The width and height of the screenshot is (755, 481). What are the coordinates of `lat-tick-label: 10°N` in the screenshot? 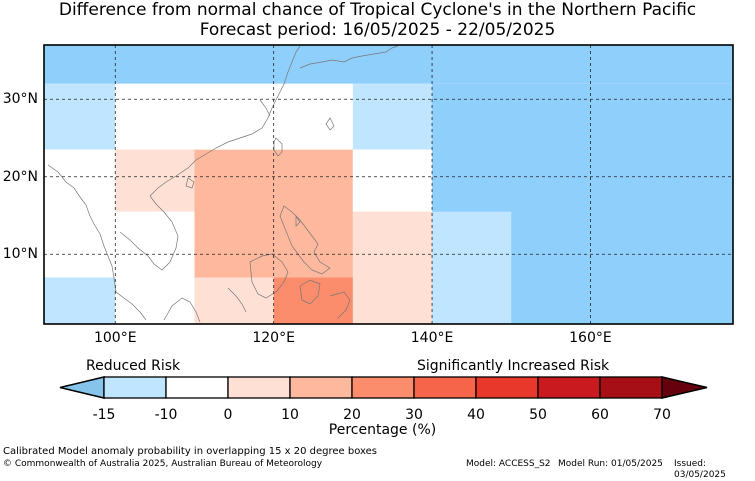 It's located at (20, 254).